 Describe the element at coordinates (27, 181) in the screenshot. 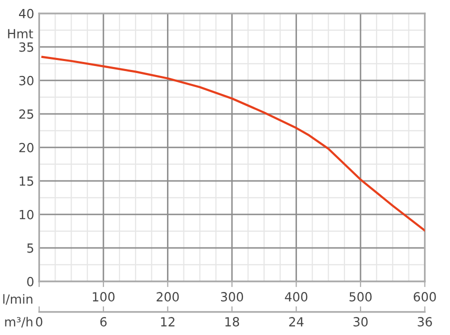

I see `y-tick-label: 15` at that location.